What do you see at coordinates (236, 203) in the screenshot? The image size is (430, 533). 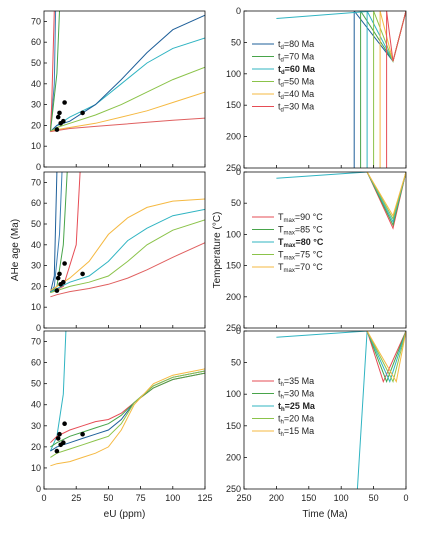 I see `panel-4-ytick-label-1: 50` at bounding box center [236, 203].